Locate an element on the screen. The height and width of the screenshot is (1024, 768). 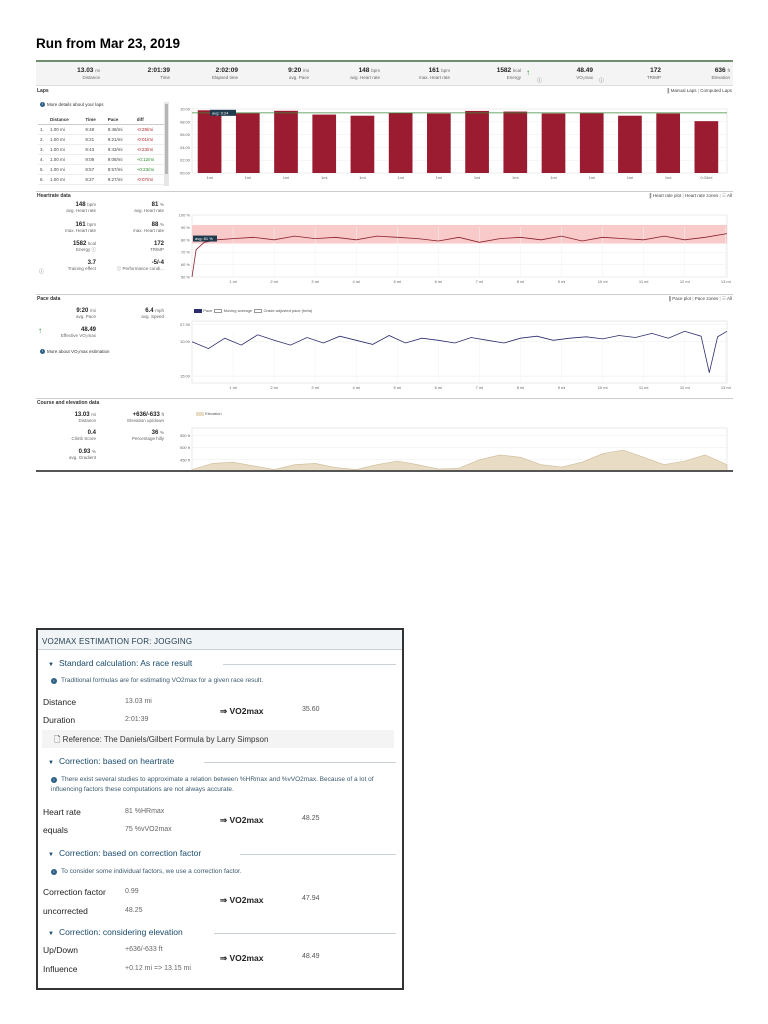
x-tick-label: 10 mi is located at coordinates (603, 387).